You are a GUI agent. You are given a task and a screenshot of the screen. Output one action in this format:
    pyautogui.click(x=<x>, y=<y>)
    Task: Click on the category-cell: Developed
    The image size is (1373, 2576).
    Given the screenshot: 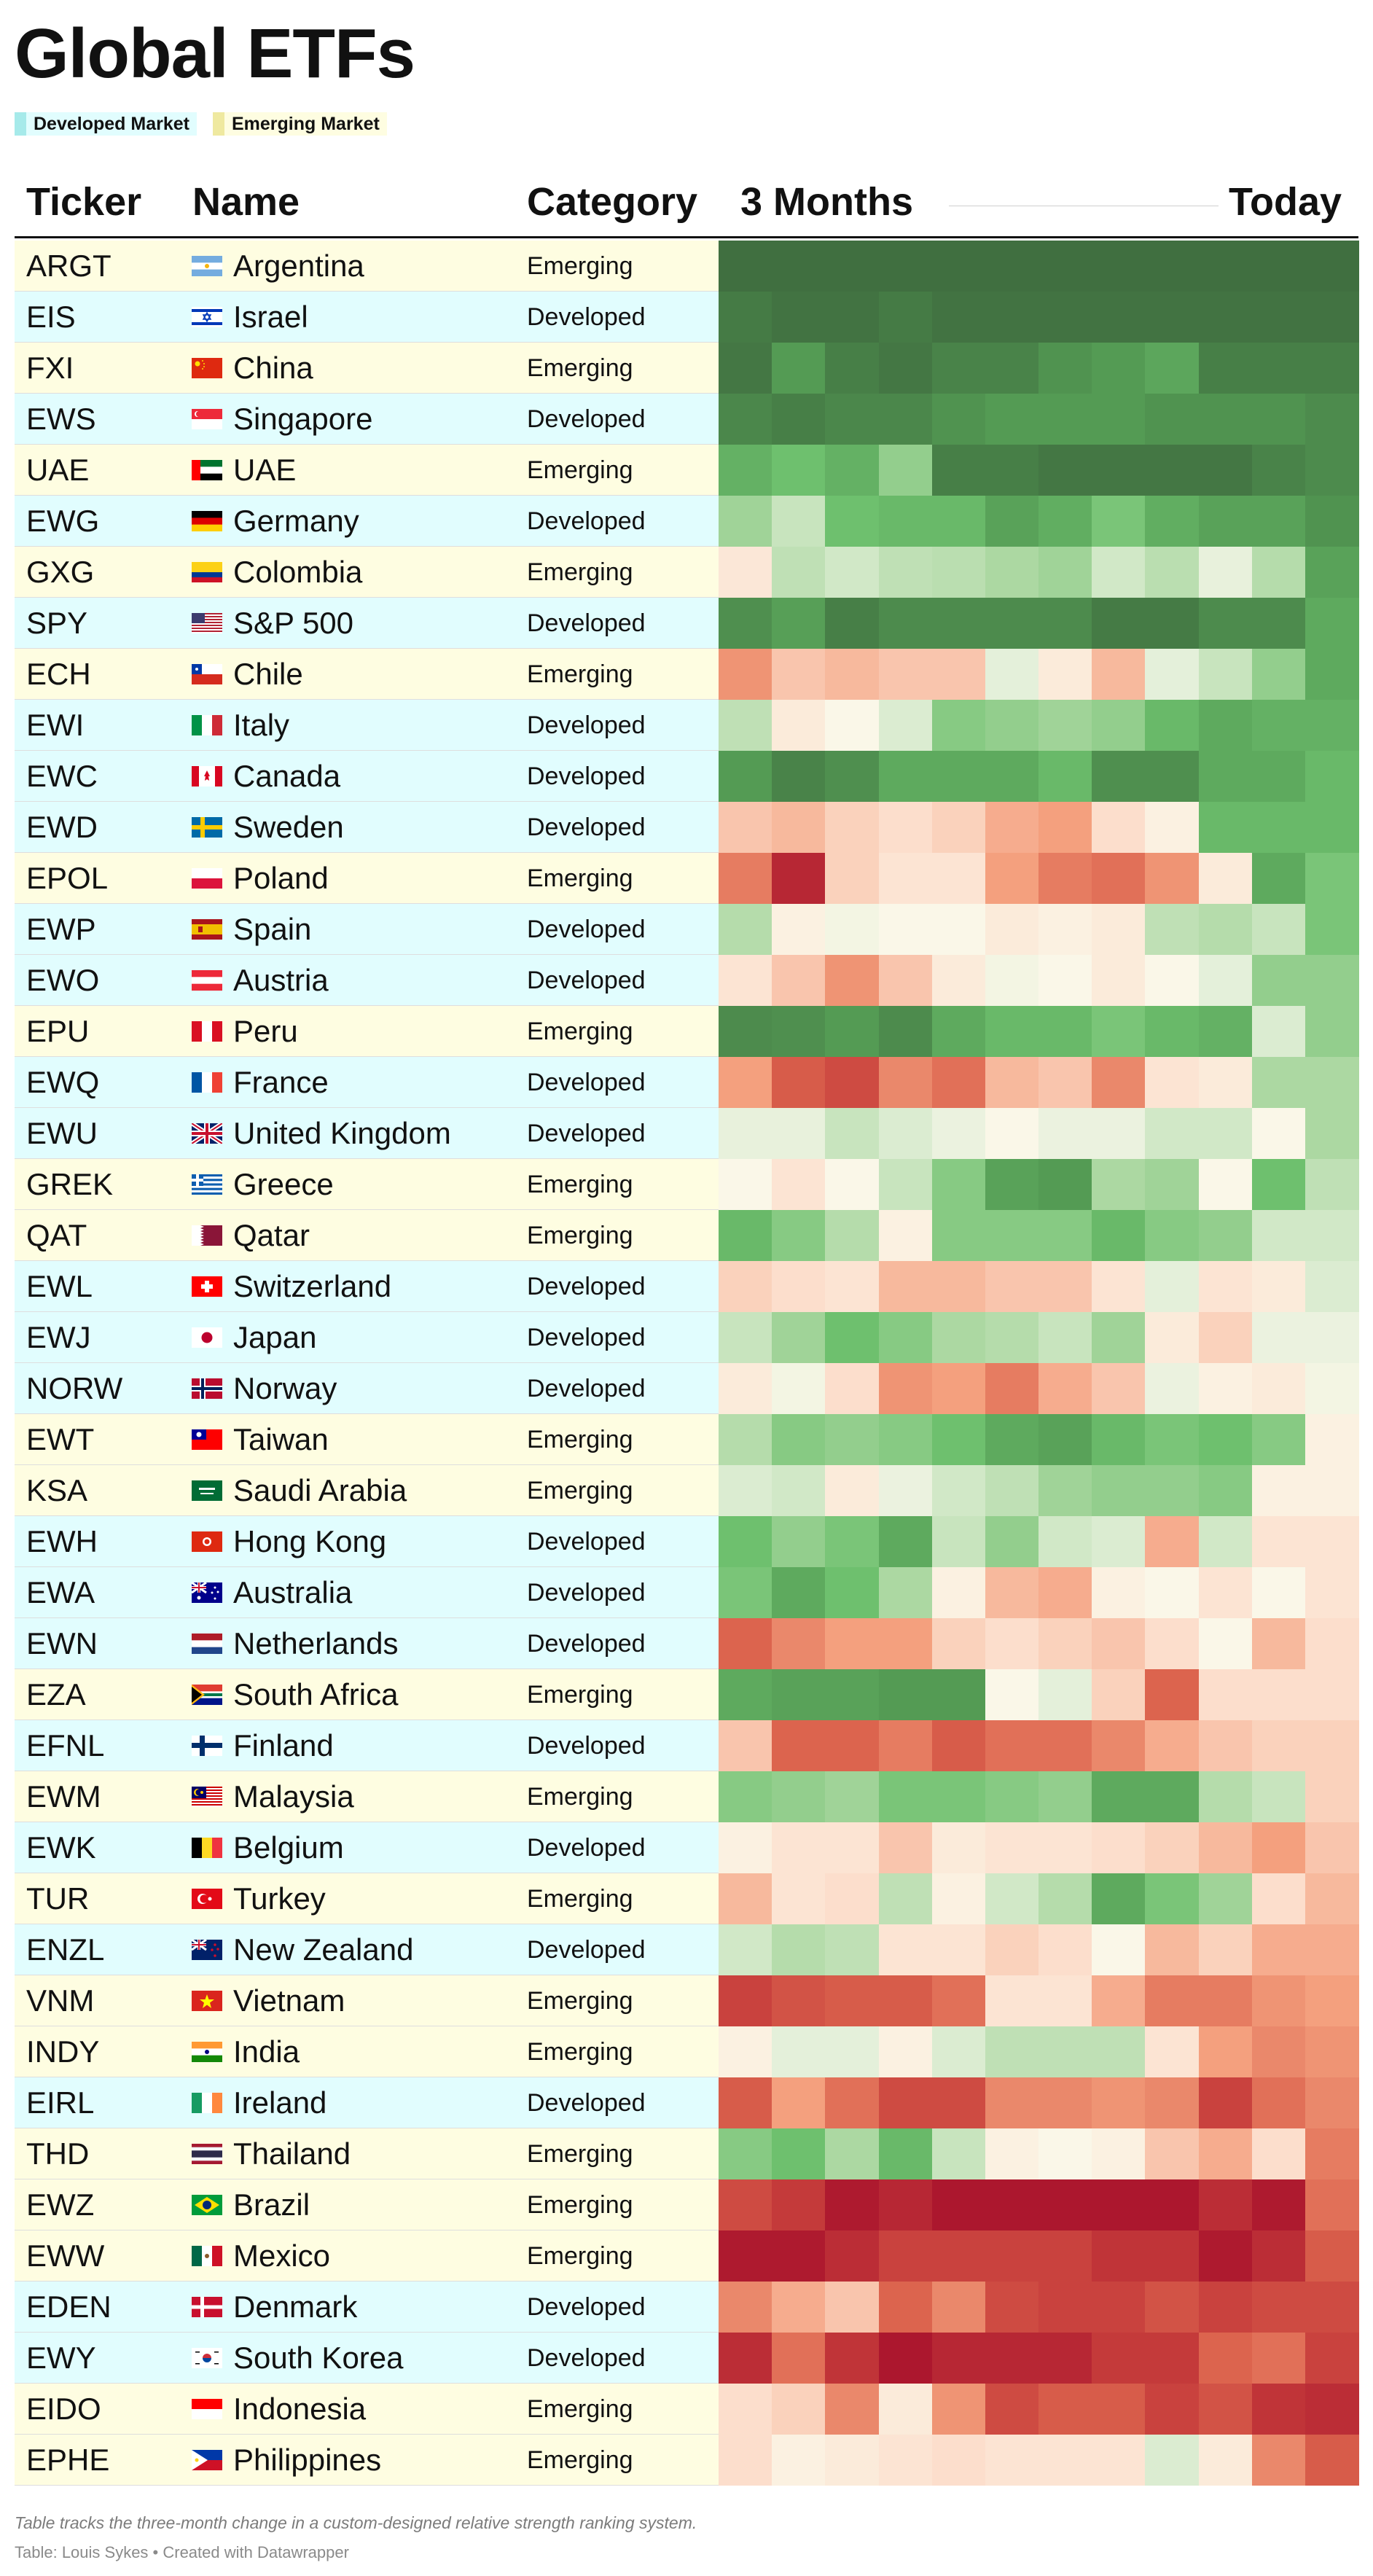 What is the action you would take?
    pyautogui.click(x=586, y=521)
    